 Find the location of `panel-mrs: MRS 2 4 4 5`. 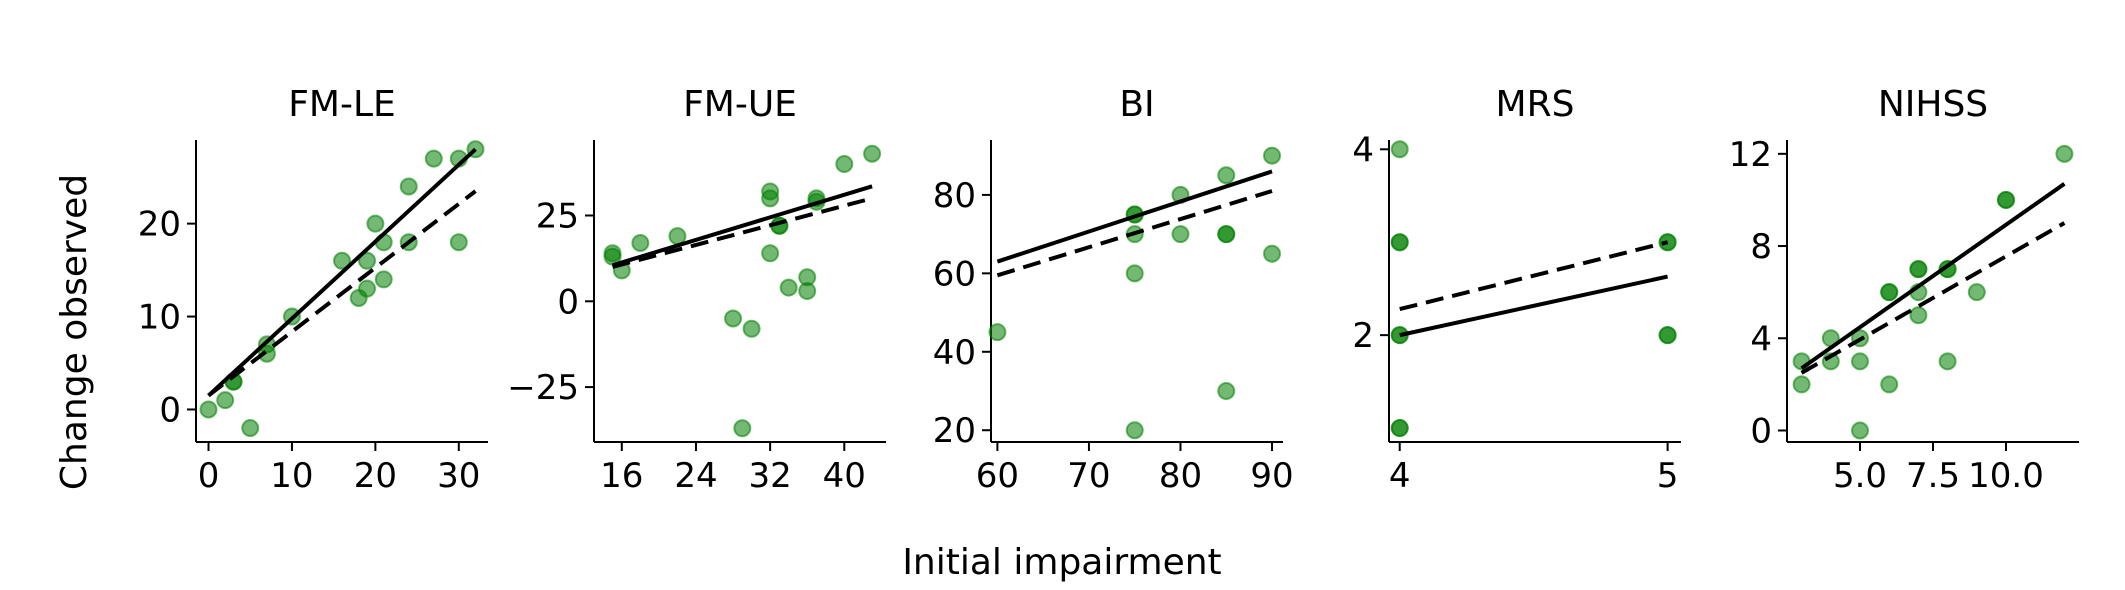

panel-mrs: MRS 2 4 4 5 is located at coordinates (1516, 290).